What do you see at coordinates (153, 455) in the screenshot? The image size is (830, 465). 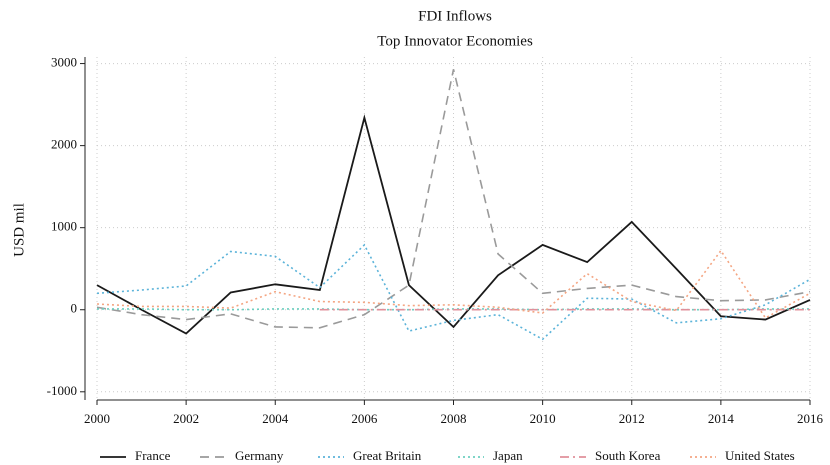 I see `legend-label: France` at bounding box center [153, 455].